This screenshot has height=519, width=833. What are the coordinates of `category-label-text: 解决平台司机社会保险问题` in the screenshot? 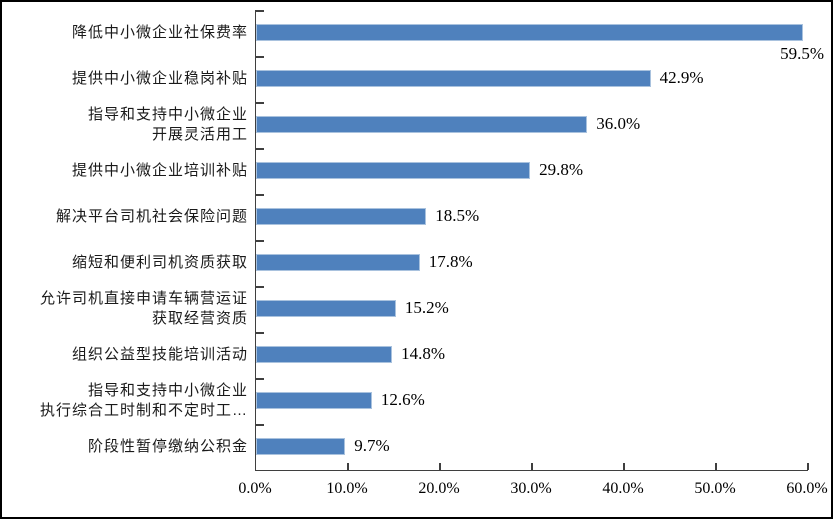 It's located at (151, 216).